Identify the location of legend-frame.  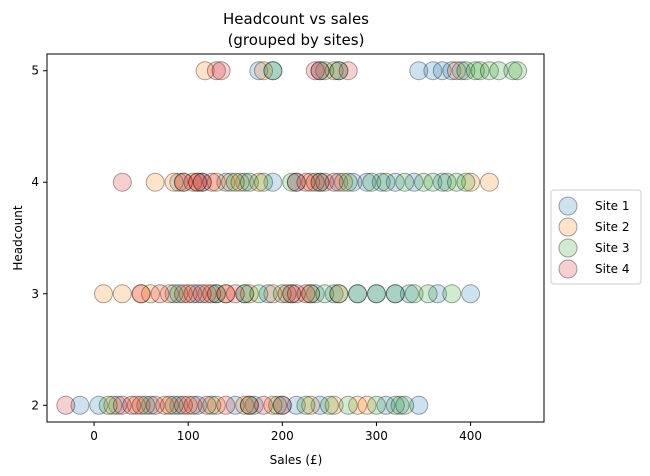
(596, 237).